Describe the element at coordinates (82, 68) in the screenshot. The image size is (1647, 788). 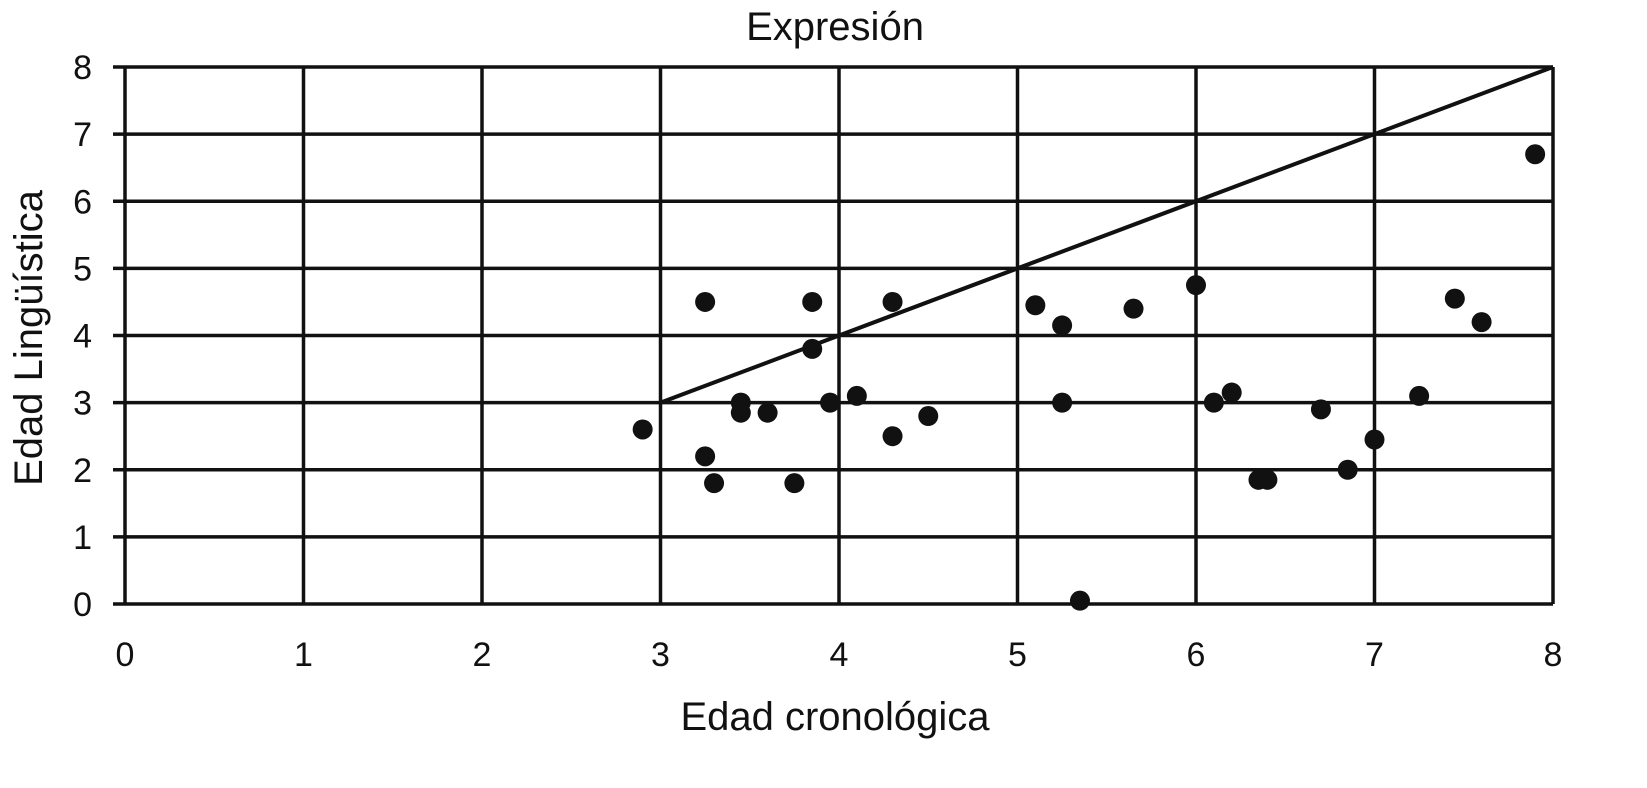
I see `y-tick-label-8: 8` at that location.